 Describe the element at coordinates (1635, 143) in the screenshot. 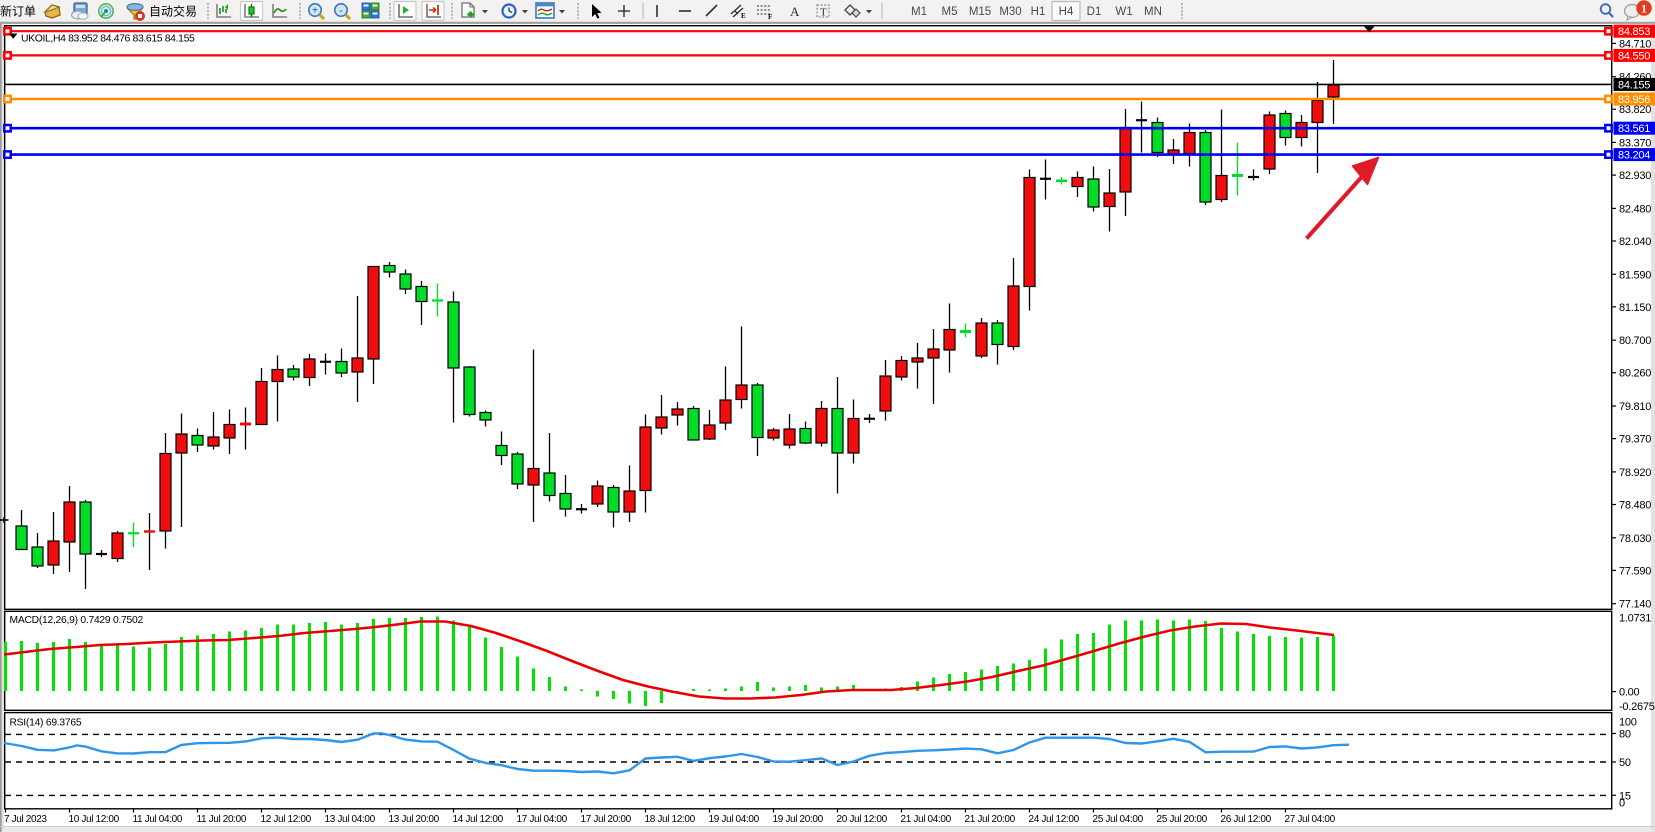

I see `svg-text: 83.370` at that location.